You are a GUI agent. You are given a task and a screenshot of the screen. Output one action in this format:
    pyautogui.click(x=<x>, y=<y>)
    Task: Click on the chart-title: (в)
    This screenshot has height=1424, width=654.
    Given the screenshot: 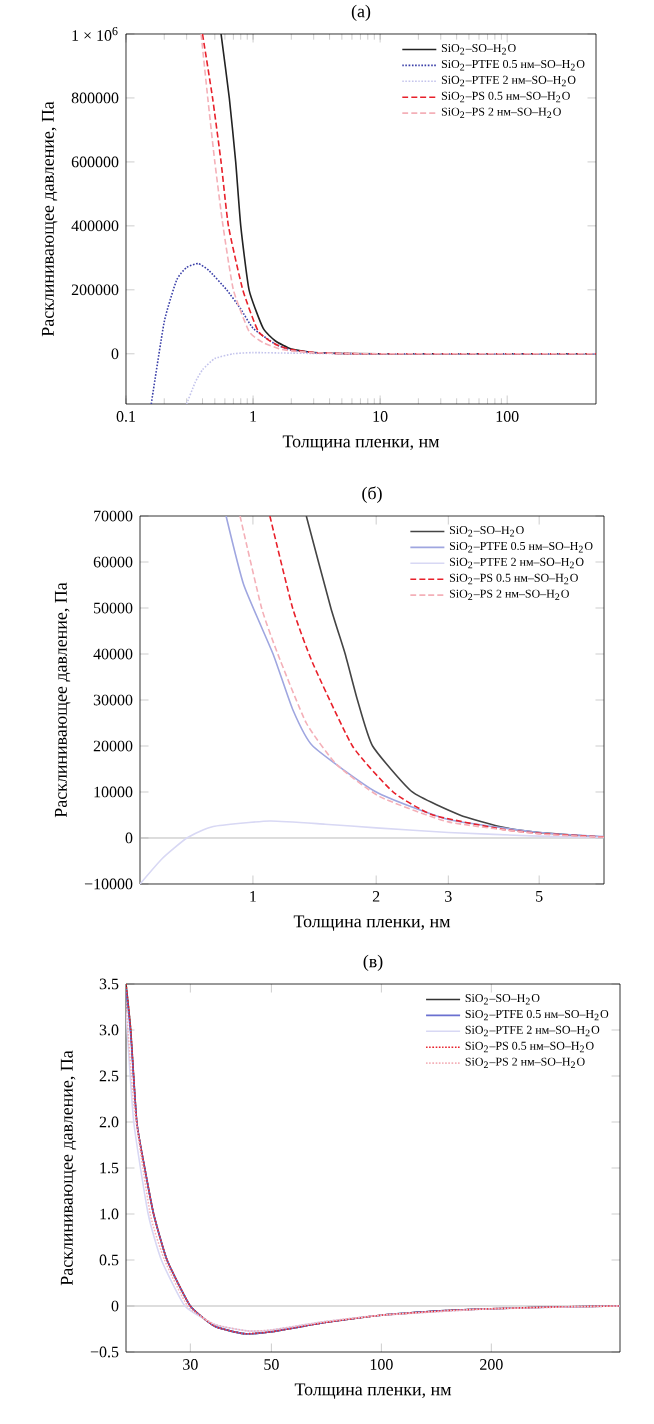 What is the action you would take?
    pyautogui.click(x=373, y=962)
    